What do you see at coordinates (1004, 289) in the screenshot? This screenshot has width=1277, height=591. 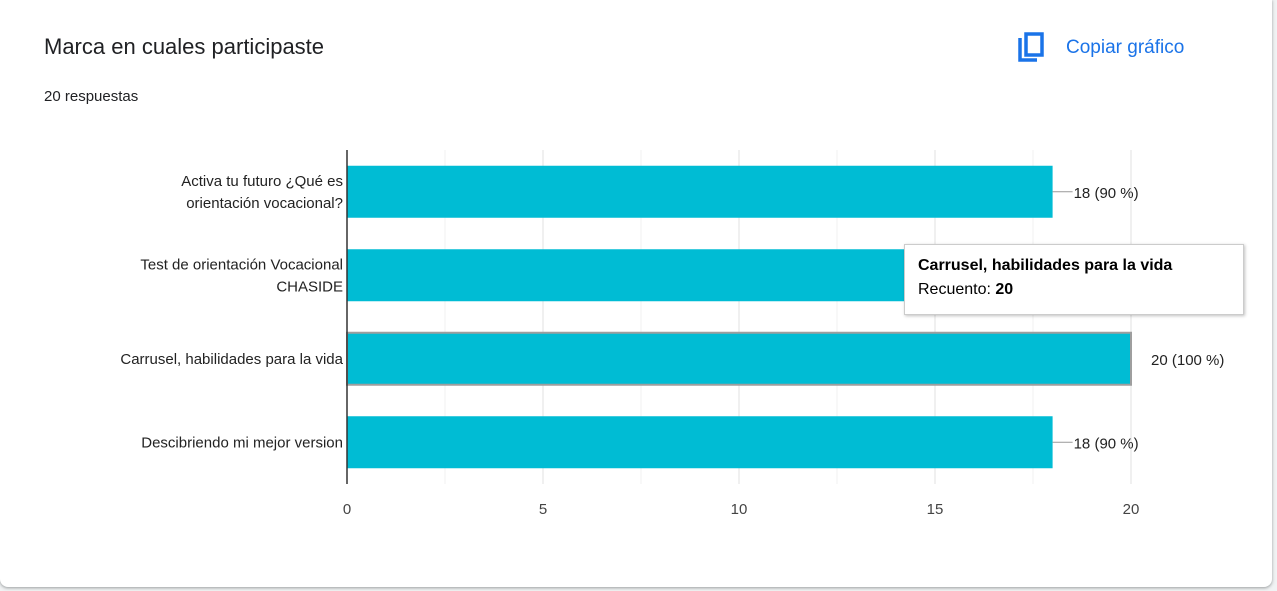 I see `tooltip-count-value: 20` at bounding box center [1004, 289].